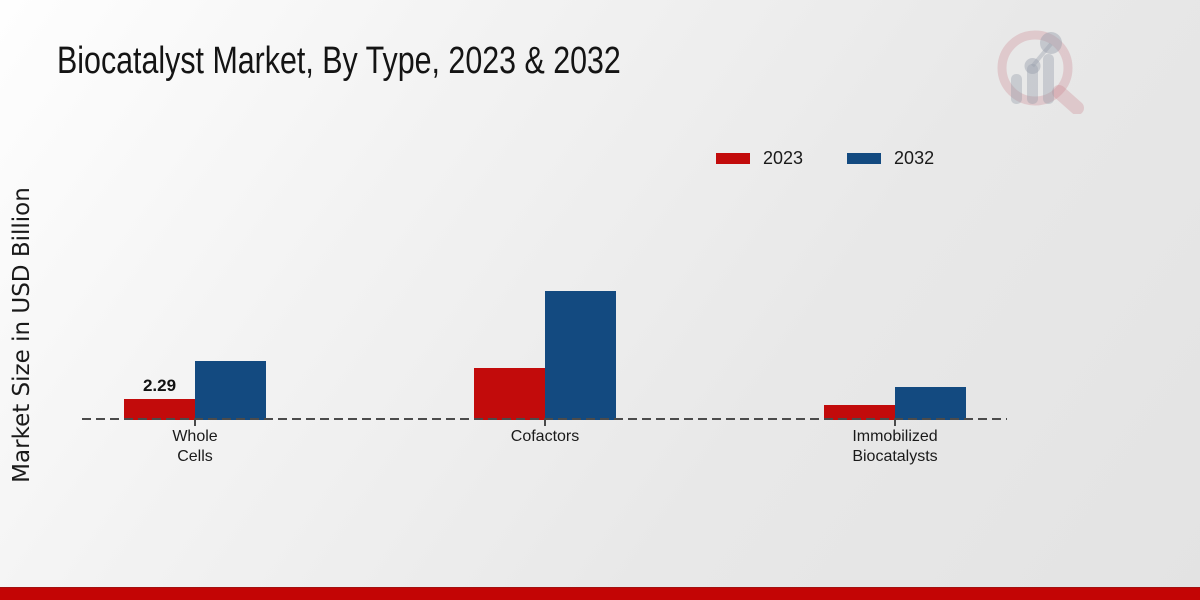 Image resolution: width=1200 pixels, height=600 pixels. I want to click on x-axis-baseline, so click(544, 419).